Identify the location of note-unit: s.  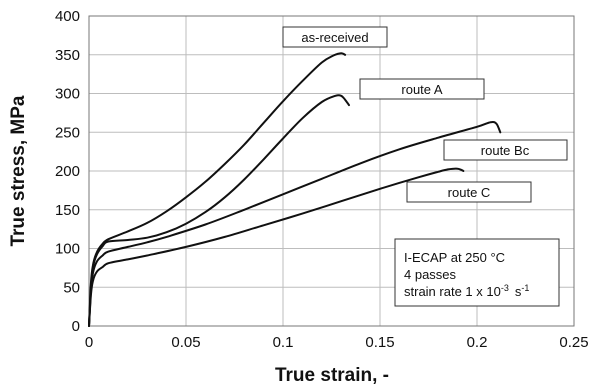
(518, 291).